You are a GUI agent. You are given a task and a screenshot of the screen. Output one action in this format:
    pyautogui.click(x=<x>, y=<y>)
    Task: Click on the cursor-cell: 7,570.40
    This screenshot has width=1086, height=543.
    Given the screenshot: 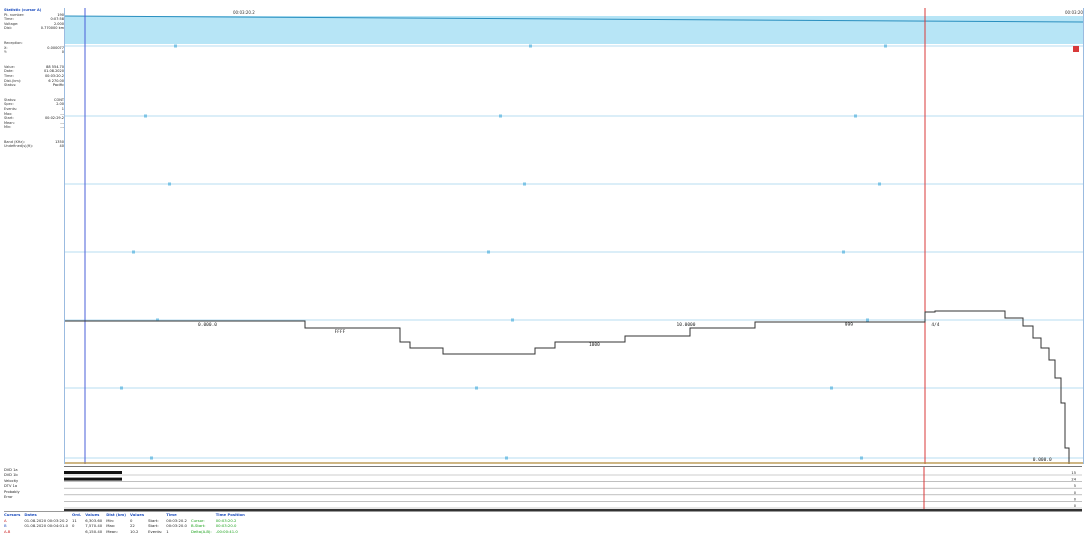 What is the action you would take?
    pyautogui.click(x=94, y=526)
    